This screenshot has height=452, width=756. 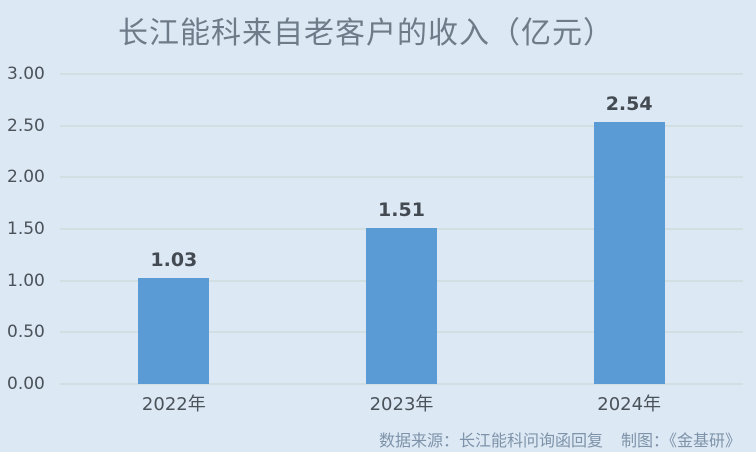 I want to click on y-axis-tick-label: 0.50, so click(x=26, y=332).